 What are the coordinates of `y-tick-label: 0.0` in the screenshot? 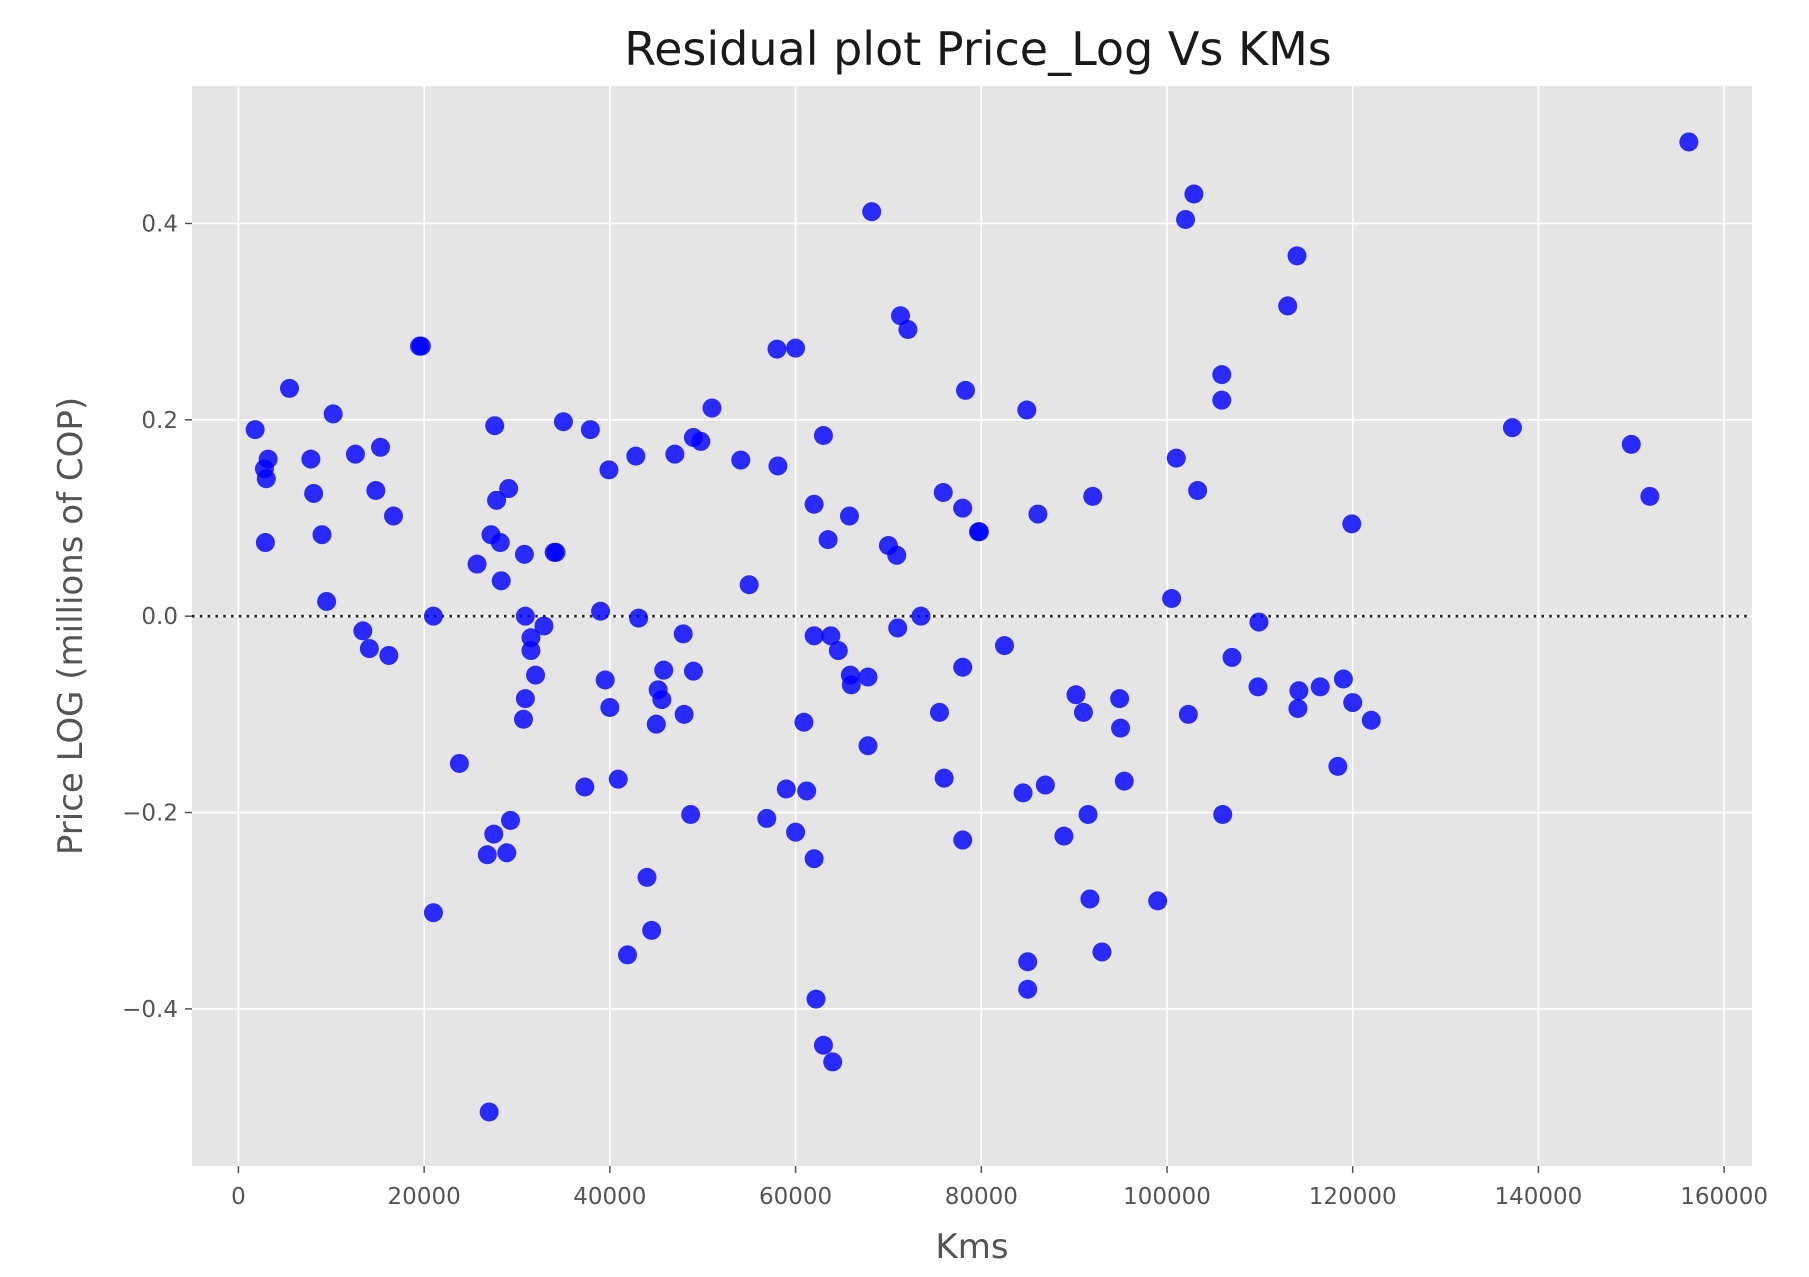 It's located at (159, 617).